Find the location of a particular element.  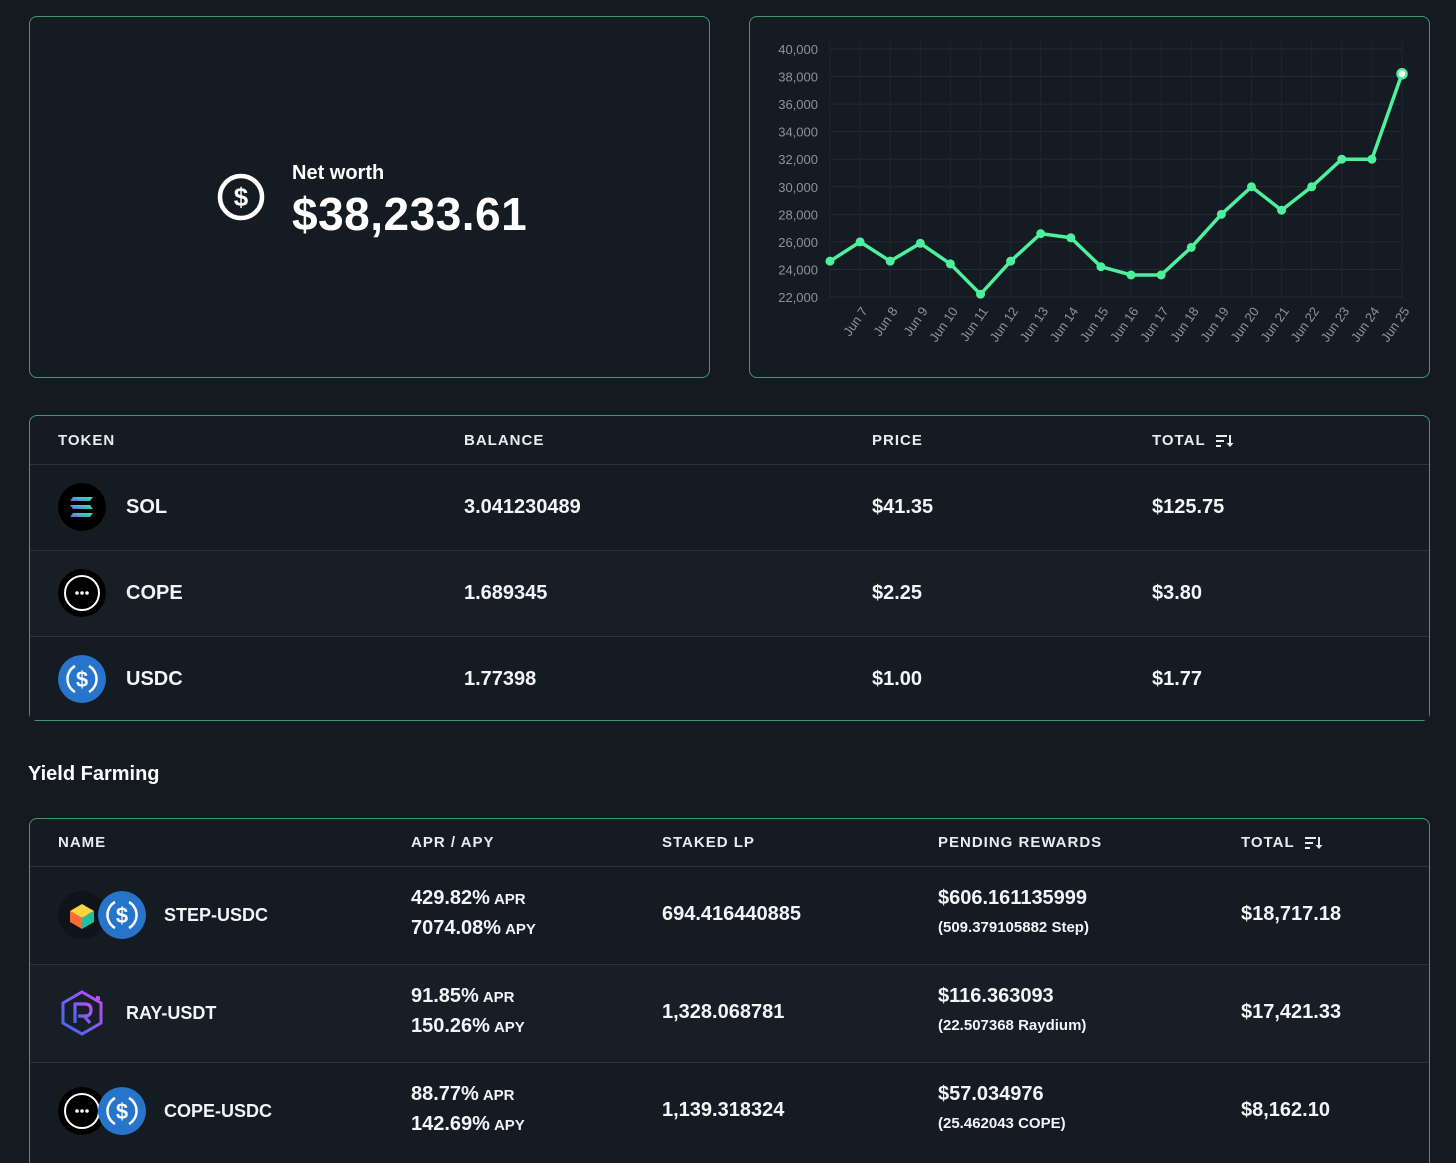

networth-card: $ Net worth $38,233.61 is located at coordinates (369, 197).